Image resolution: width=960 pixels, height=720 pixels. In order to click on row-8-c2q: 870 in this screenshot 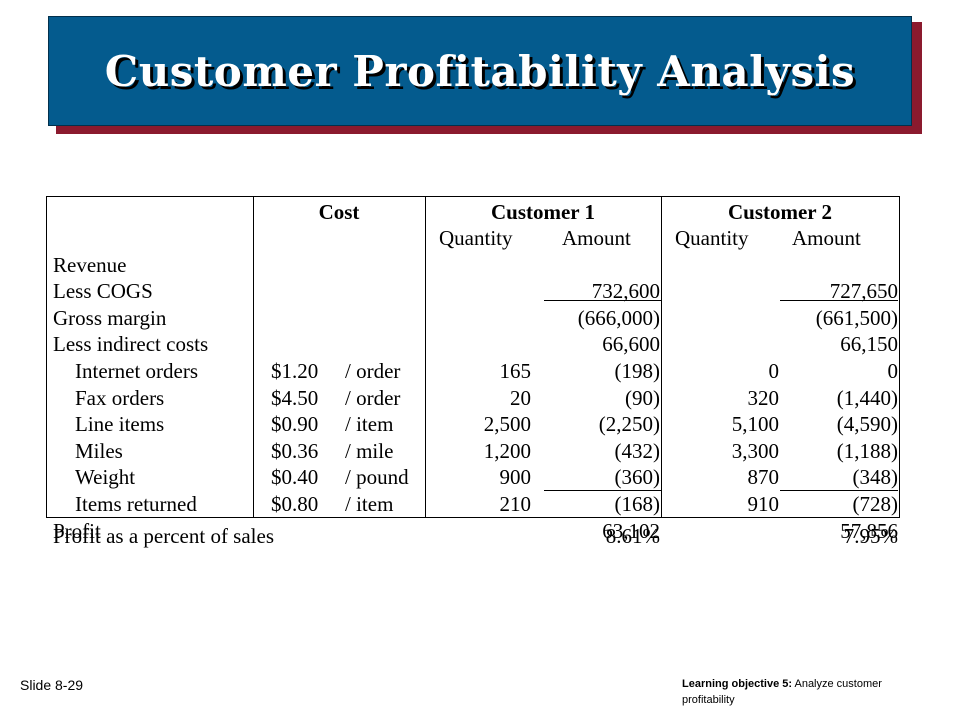, I will do `click(763, 477)`.